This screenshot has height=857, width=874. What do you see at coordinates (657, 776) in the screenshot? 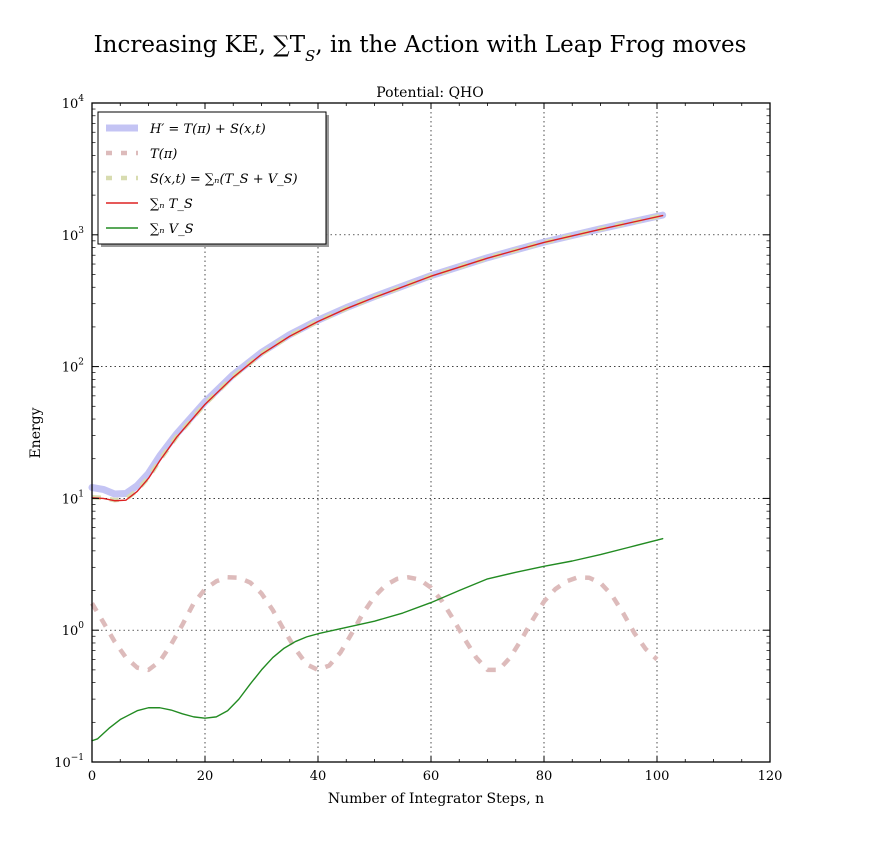
I see `x-tick-label: 100` at bounding box center [657, 776].